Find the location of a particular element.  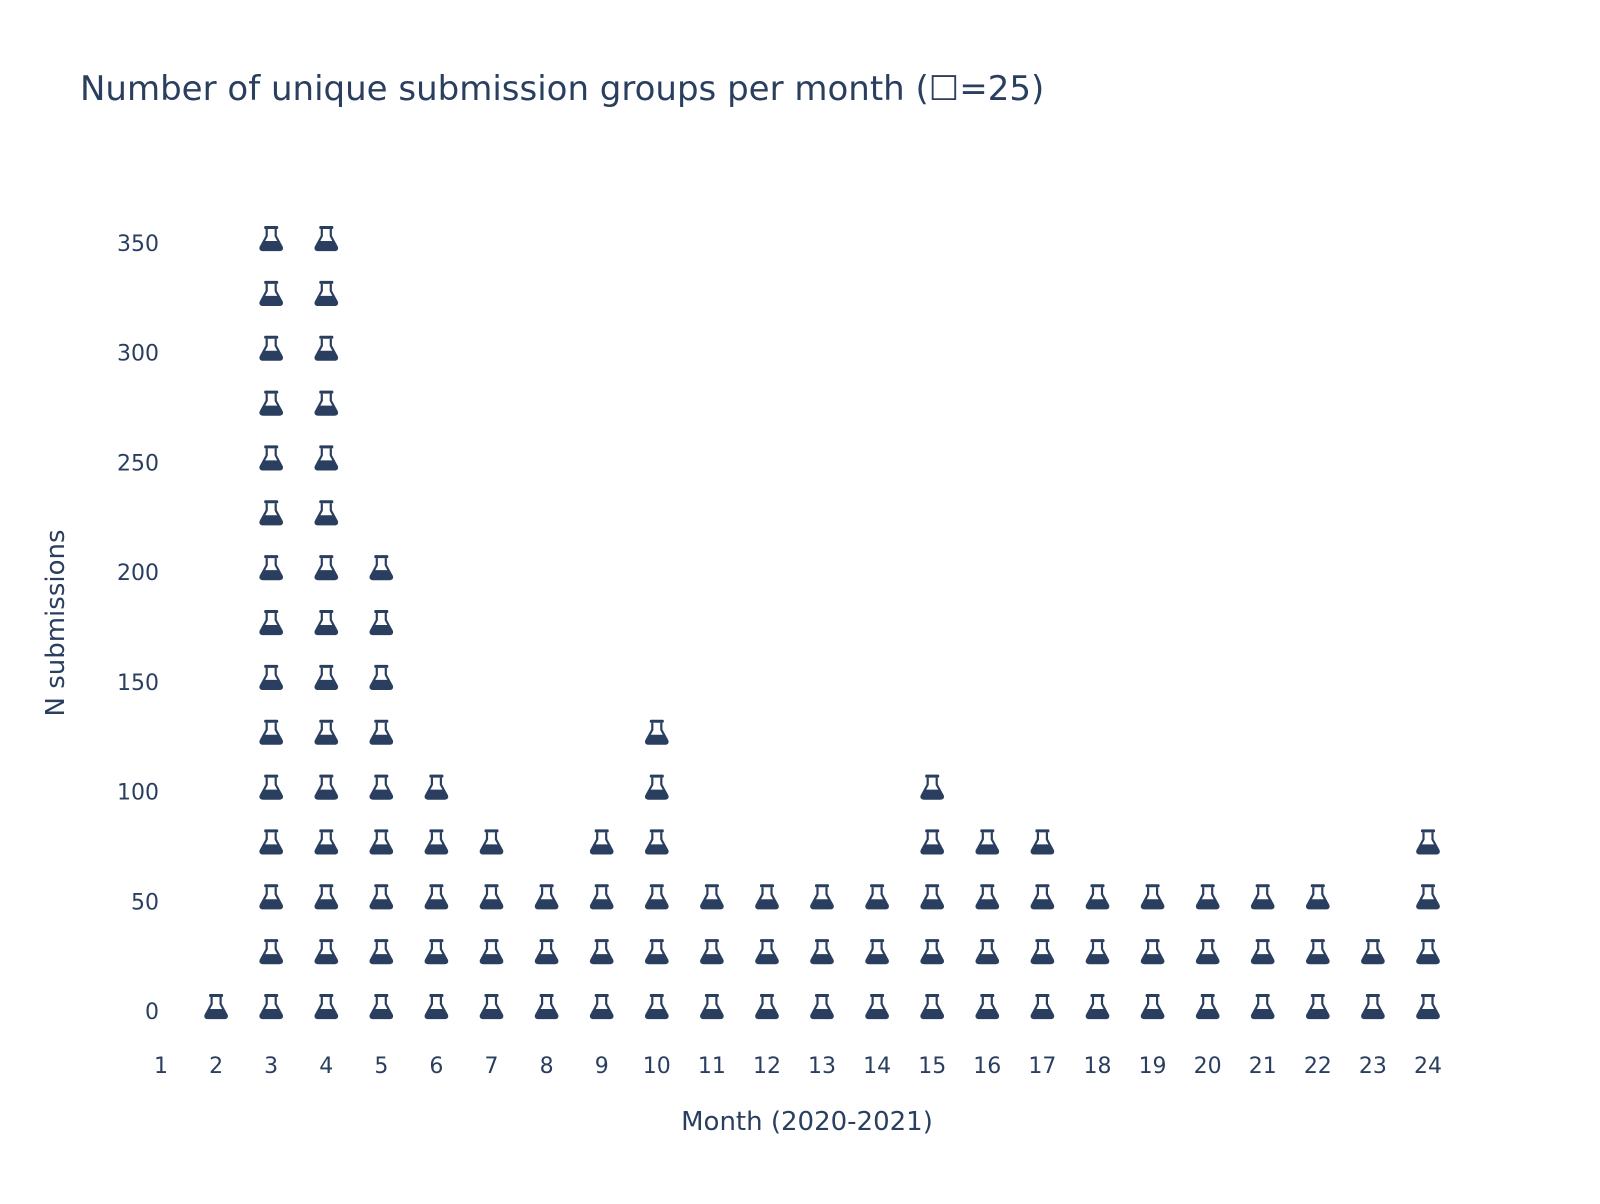

y-tick-label: 50 is located at coordinates (145, 902).